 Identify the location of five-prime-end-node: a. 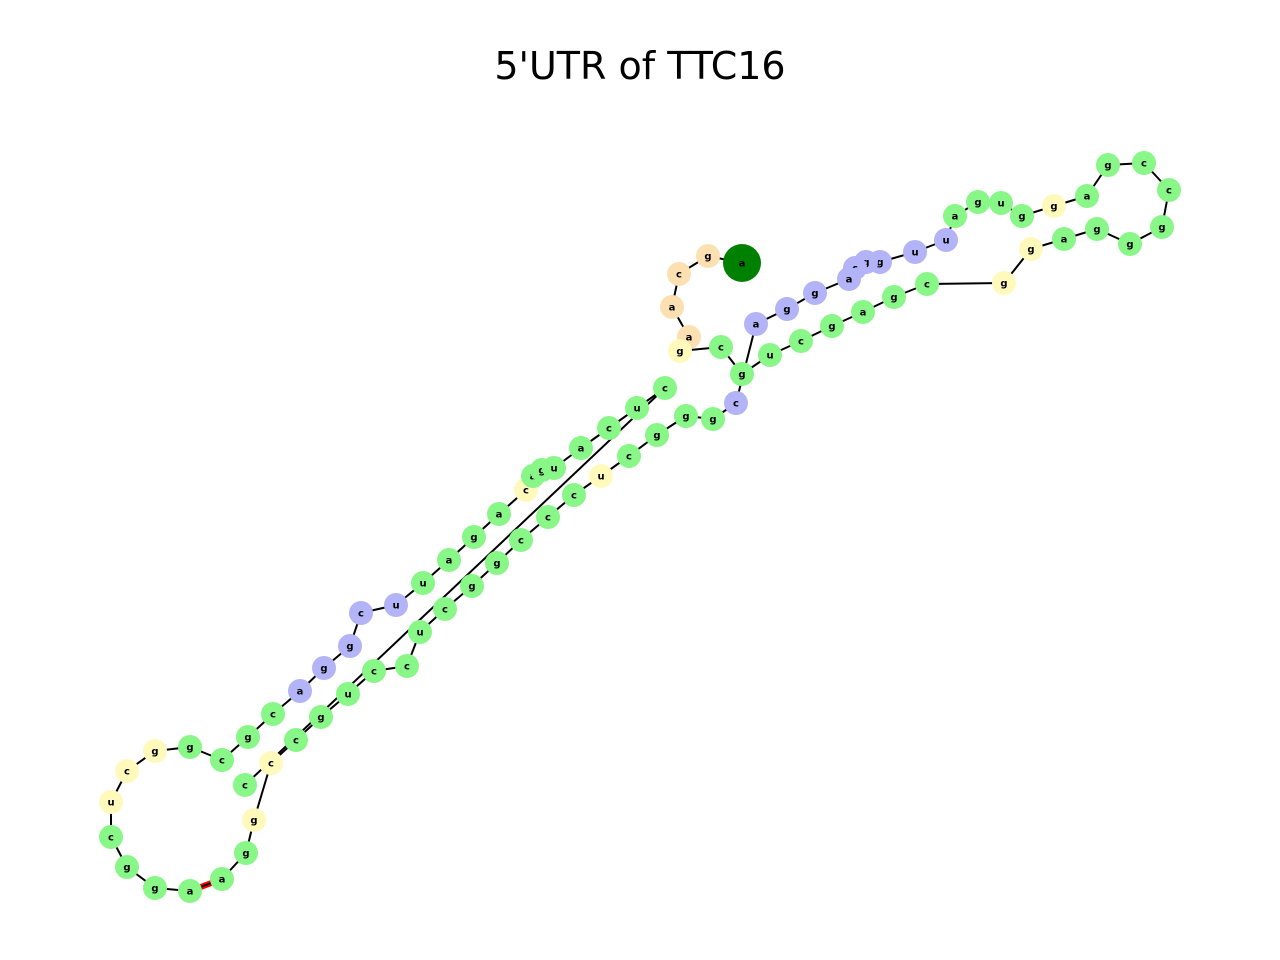
(742, 263).